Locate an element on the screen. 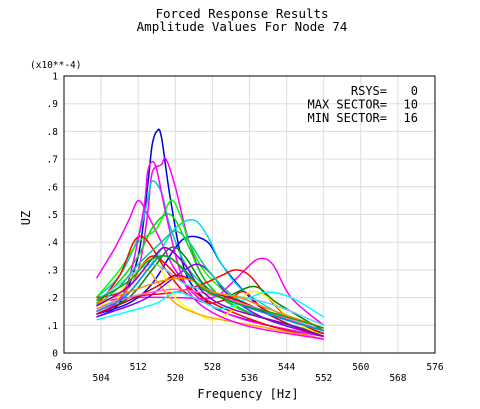 The width and height of the screenshot is (480, 409). y-tick-label: 0 is located at coordinates (55, 354).